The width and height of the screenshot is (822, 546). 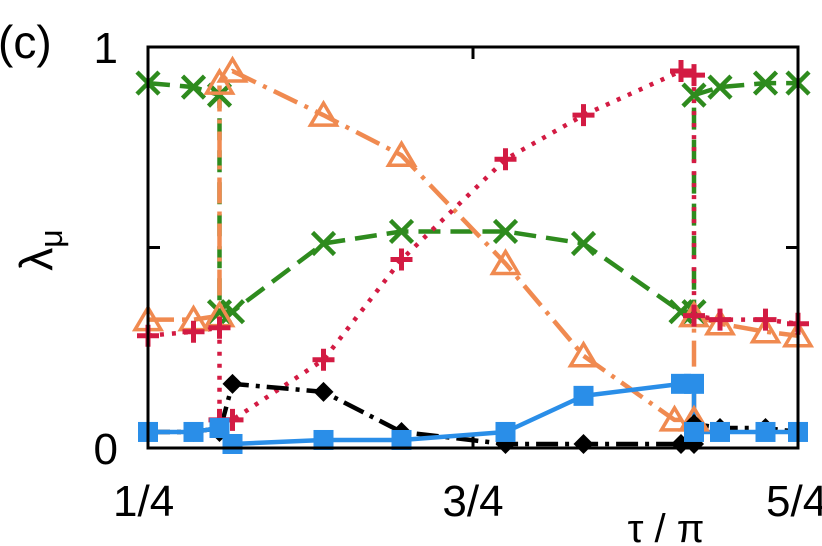 I want to click on x-tick-label-1: 3/4, so click(x=472, y=501).